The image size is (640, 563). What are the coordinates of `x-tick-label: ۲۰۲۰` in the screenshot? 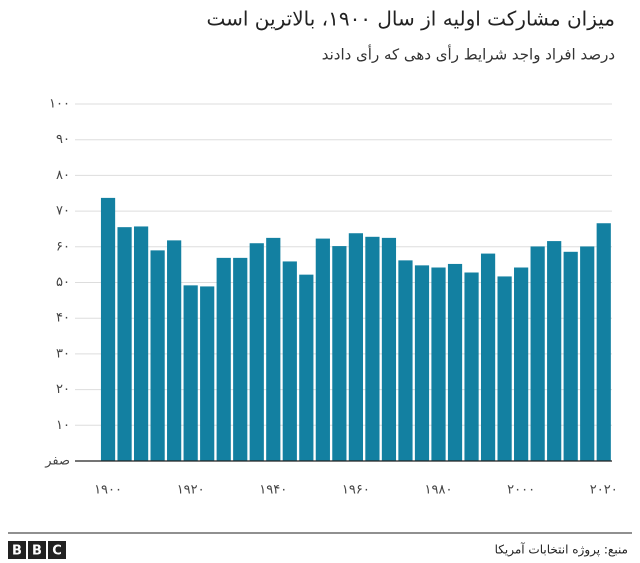 It's located at (604, 490).